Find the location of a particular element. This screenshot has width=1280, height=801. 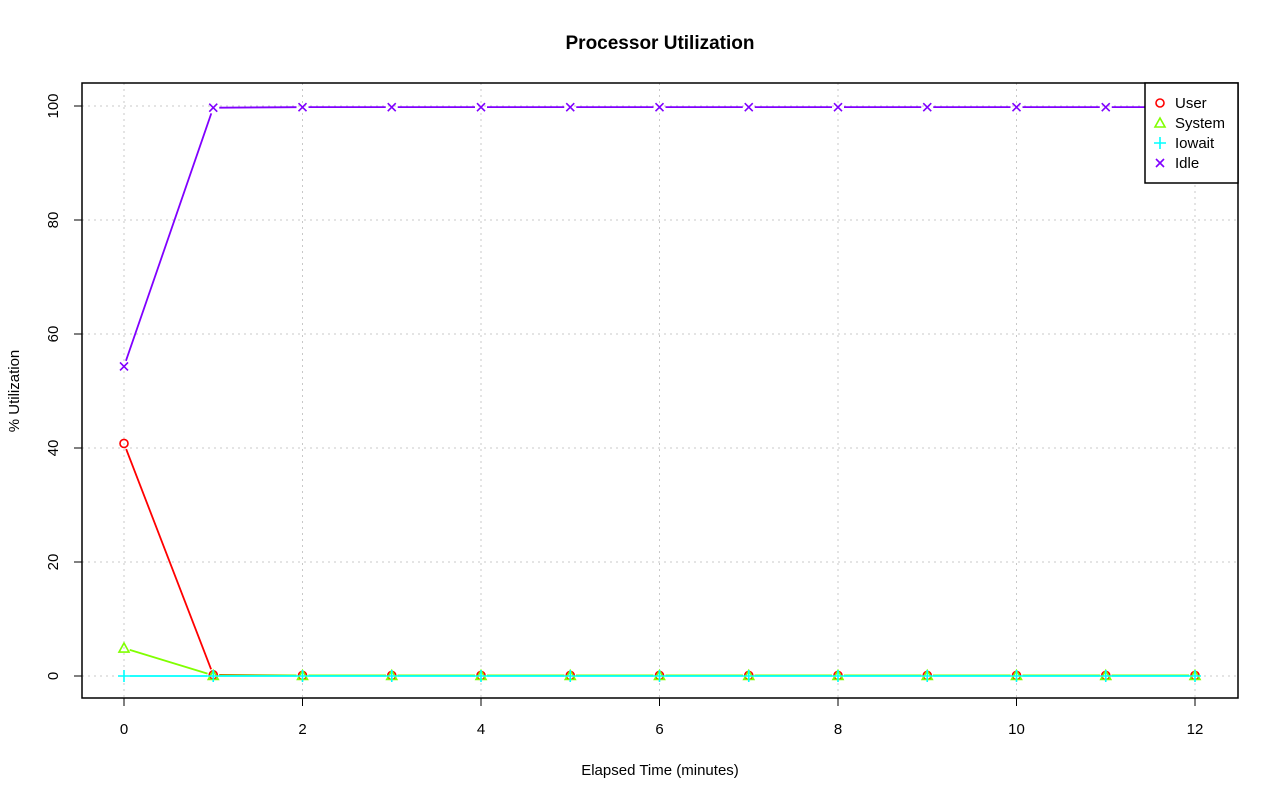

data-point-system is located at coordinates (124, 647).